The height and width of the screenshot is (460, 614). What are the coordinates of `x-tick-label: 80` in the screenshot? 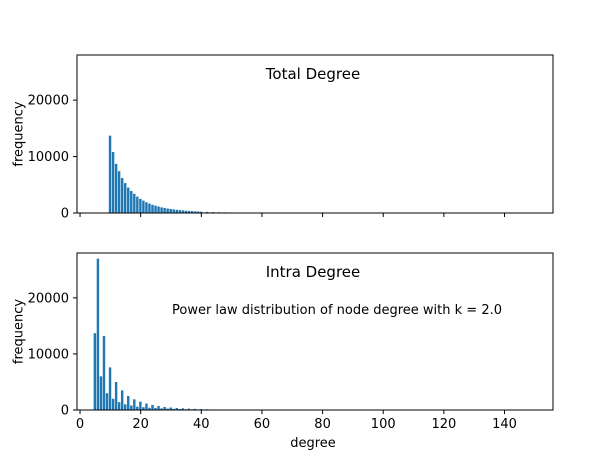 It's located at (322, 424).